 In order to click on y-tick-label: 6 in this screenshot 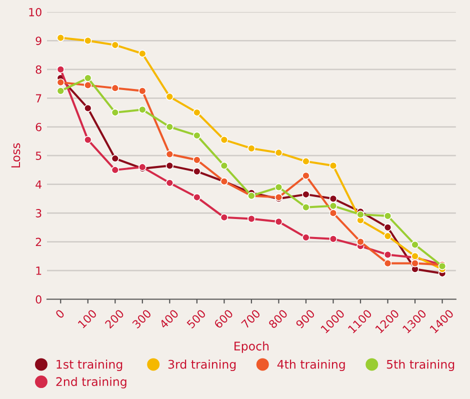, I will do `click(39, 127)`.